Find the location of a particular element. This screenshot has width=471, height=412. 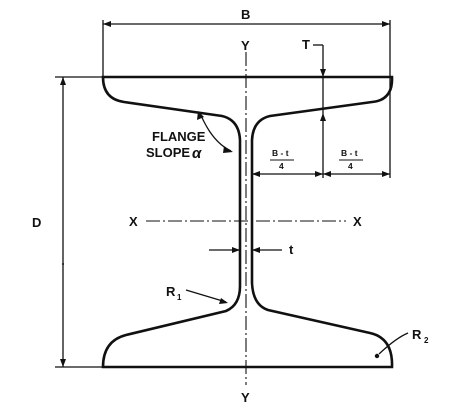

r2-leader is located at coordinates (393, 343).